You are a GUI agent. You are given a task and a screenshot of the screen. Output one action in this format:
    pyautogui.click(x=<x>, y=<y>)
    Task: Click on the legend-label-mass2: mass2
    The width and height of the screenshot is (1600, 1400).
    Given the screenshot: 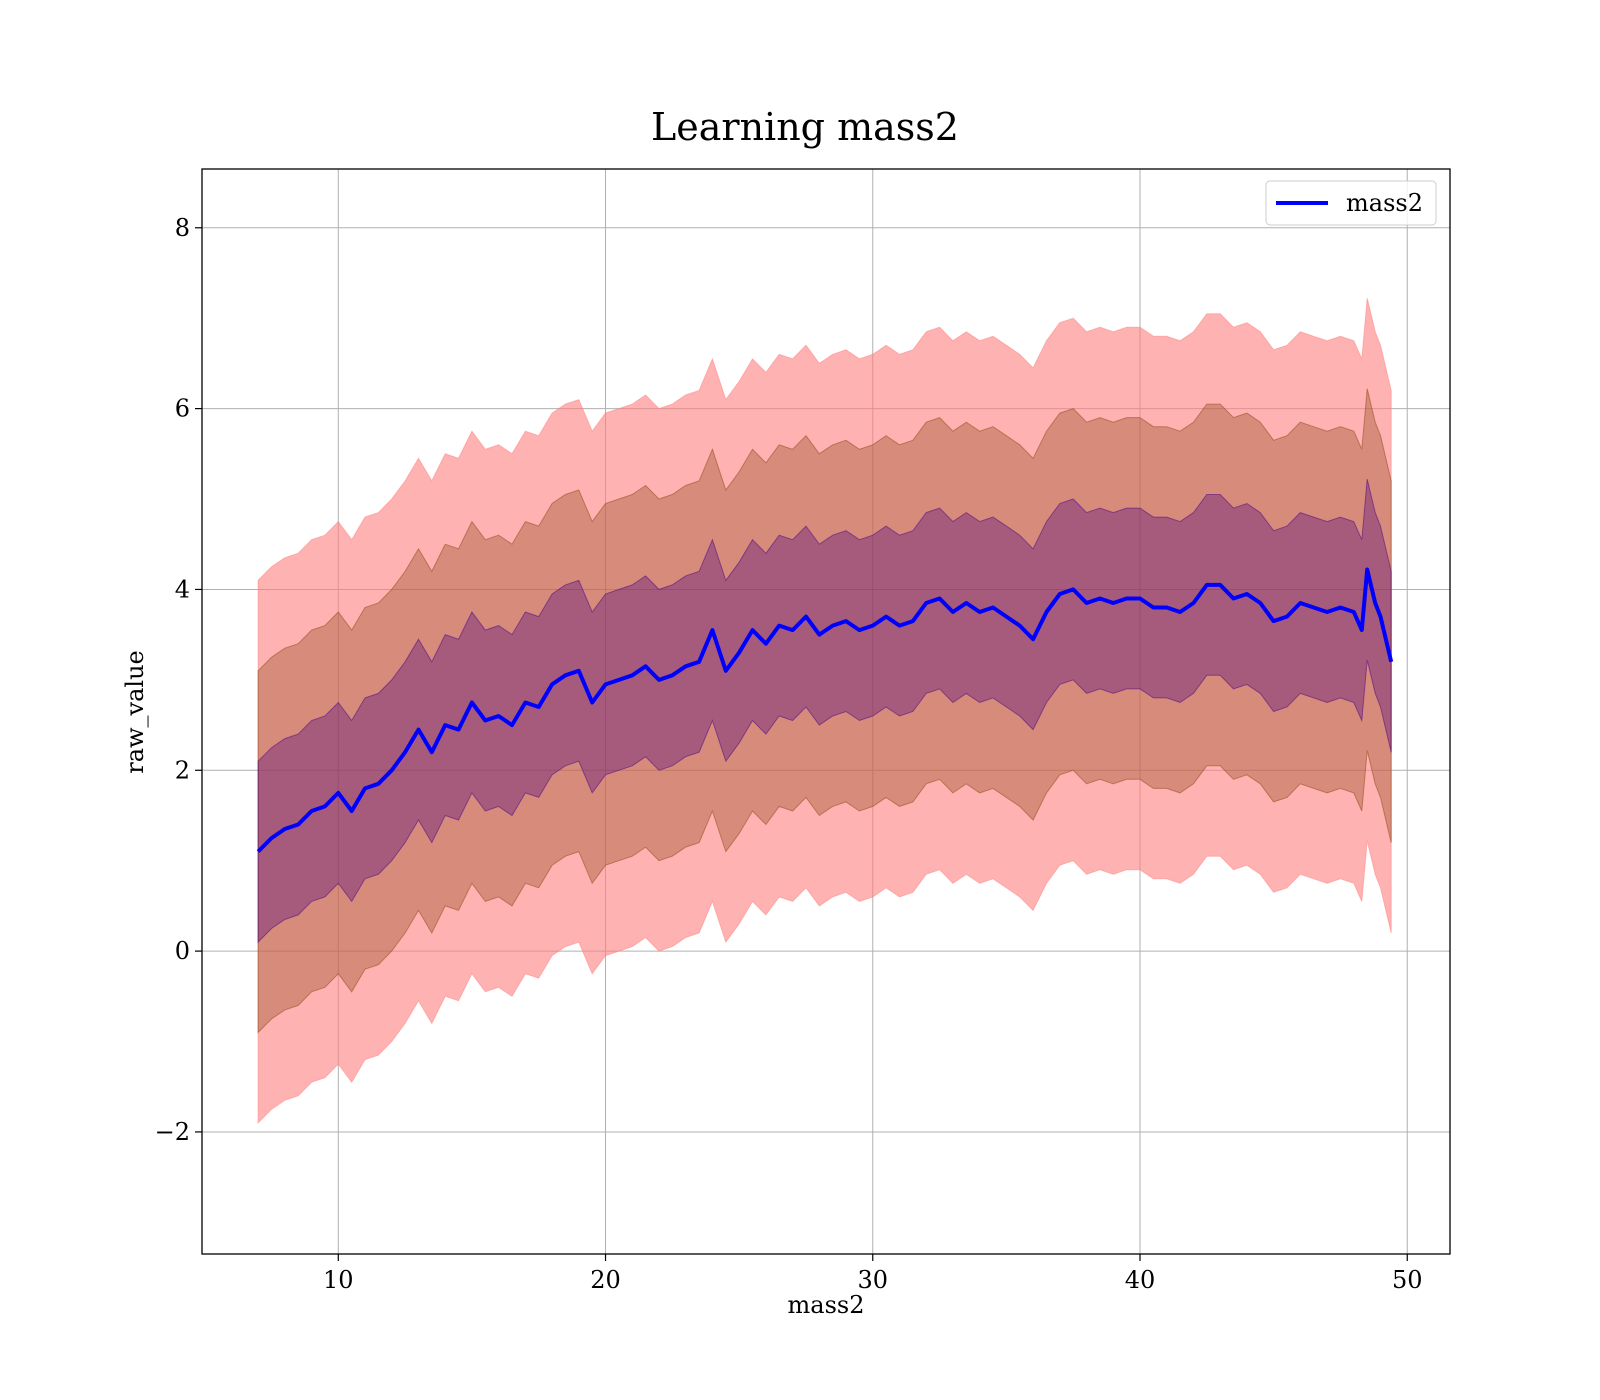 What is the action you would take?
    pyautogui.click(x=1384, y=203)
    